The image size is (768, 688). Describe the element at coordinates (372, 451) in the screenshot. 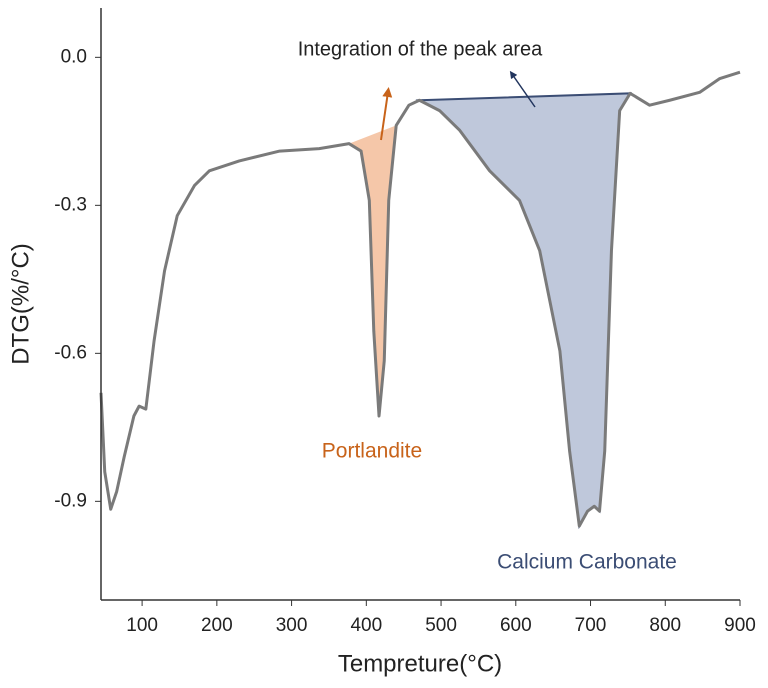

I see `peak-label: Portlandite` at that location.